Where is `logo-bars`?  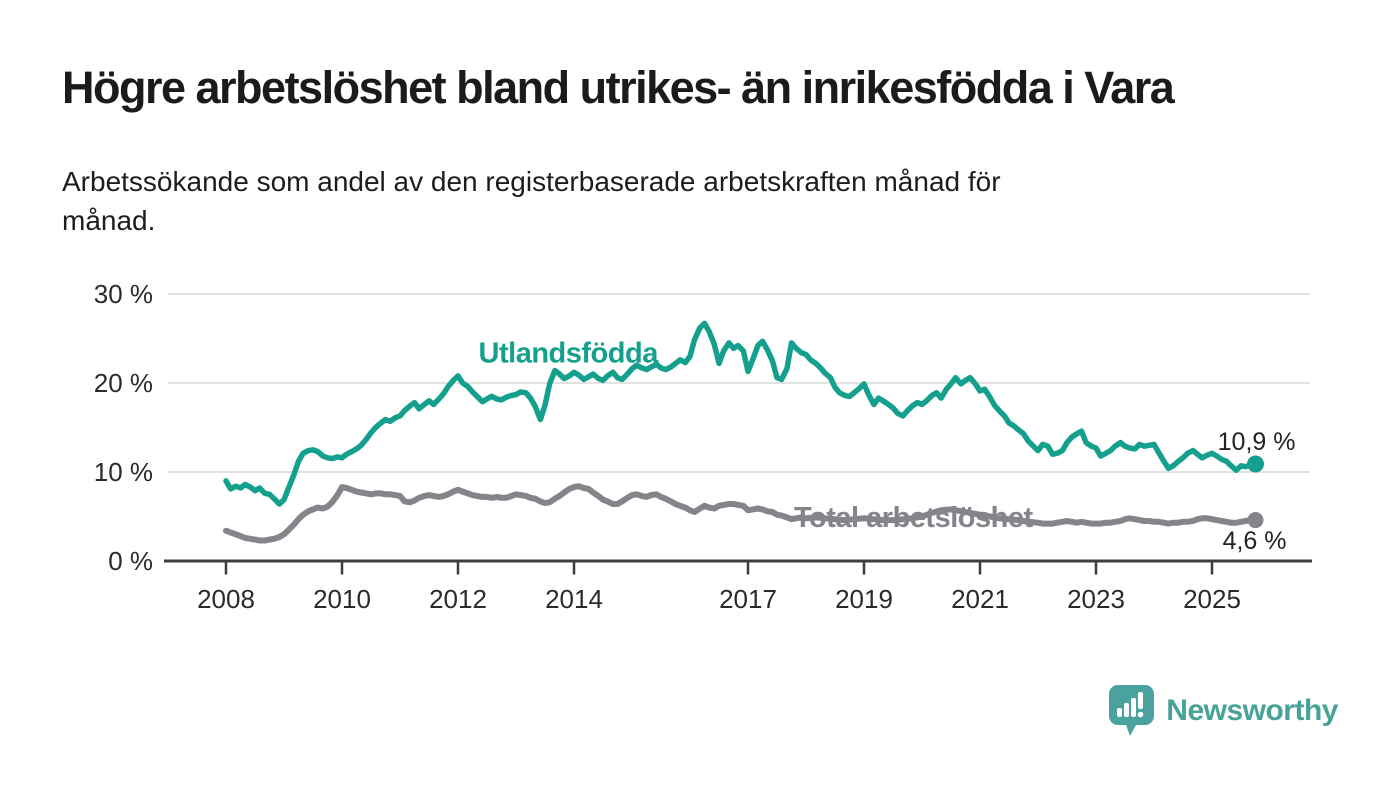 logo-bars is located at coordinates (1130, 705).